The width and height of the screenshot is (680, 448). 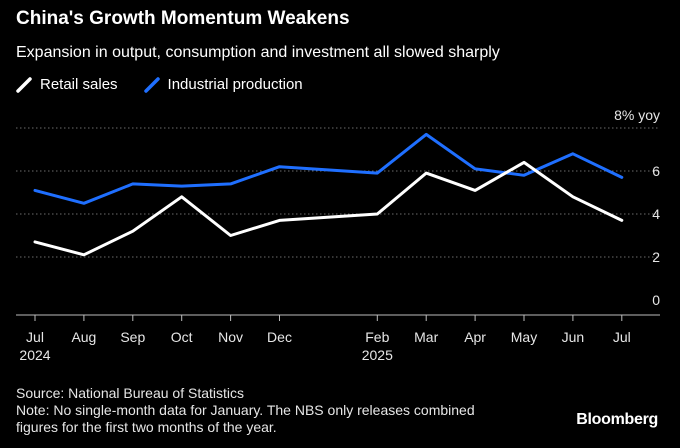 I want to click on x-tick-label: May, so click(x=524, y=337).